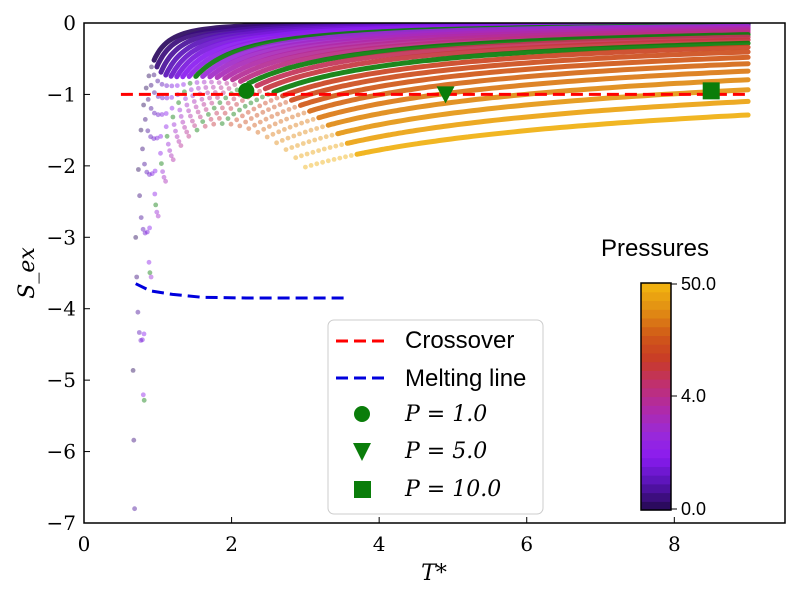  Describe the element at coordinates (711, 91) in the screenshot. I see `marker-p10-square` at that location.